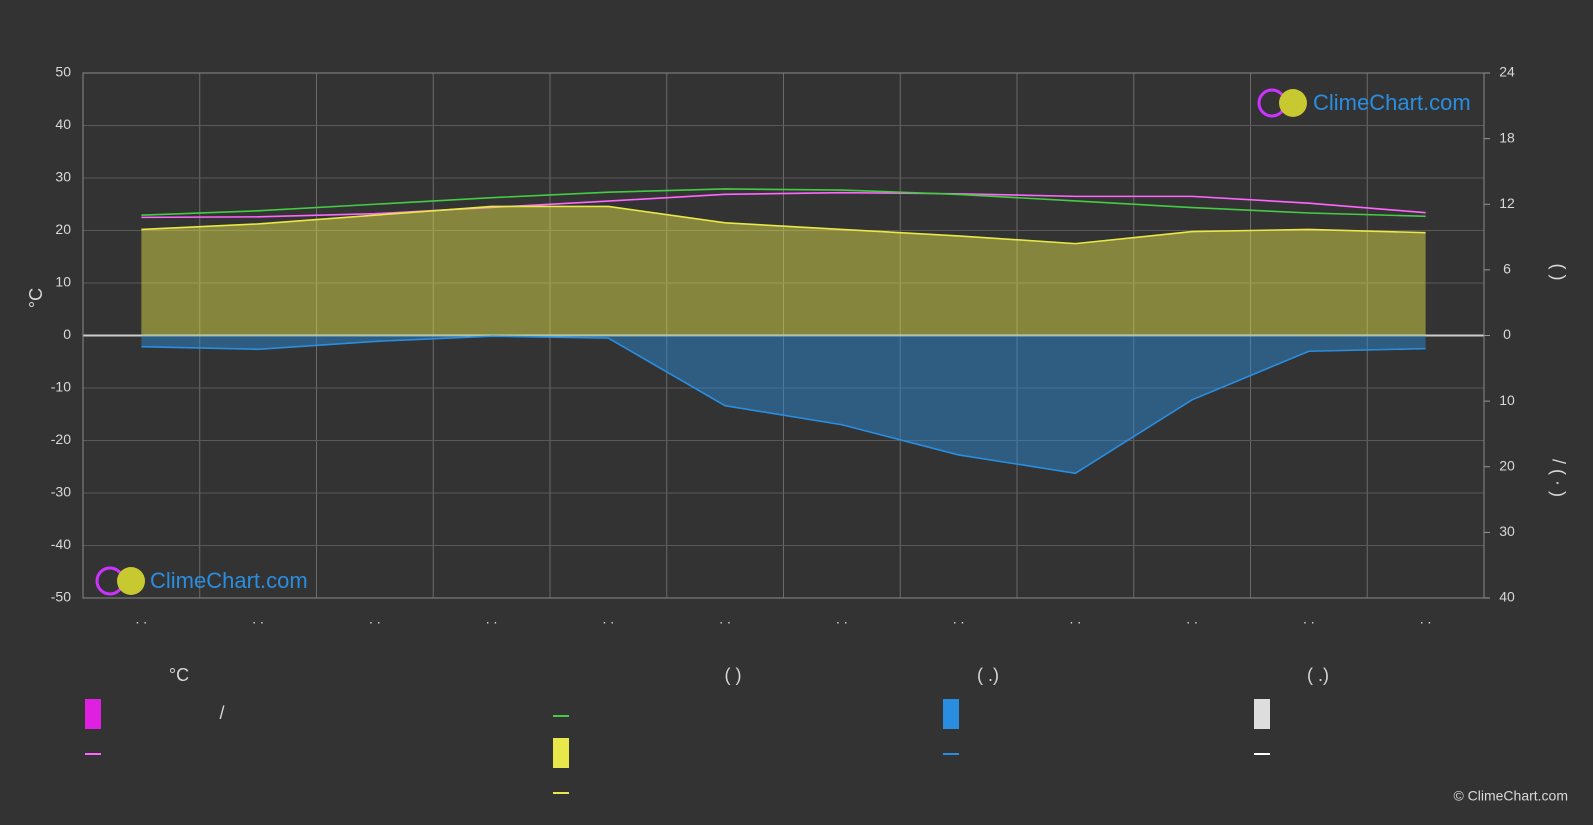 This screenshot has height=825, width=1593. What do you see at coordinates (1507, 269) in the screenshot?
I see `y2-tick-label: 6` at bounding box center [1507, 269].